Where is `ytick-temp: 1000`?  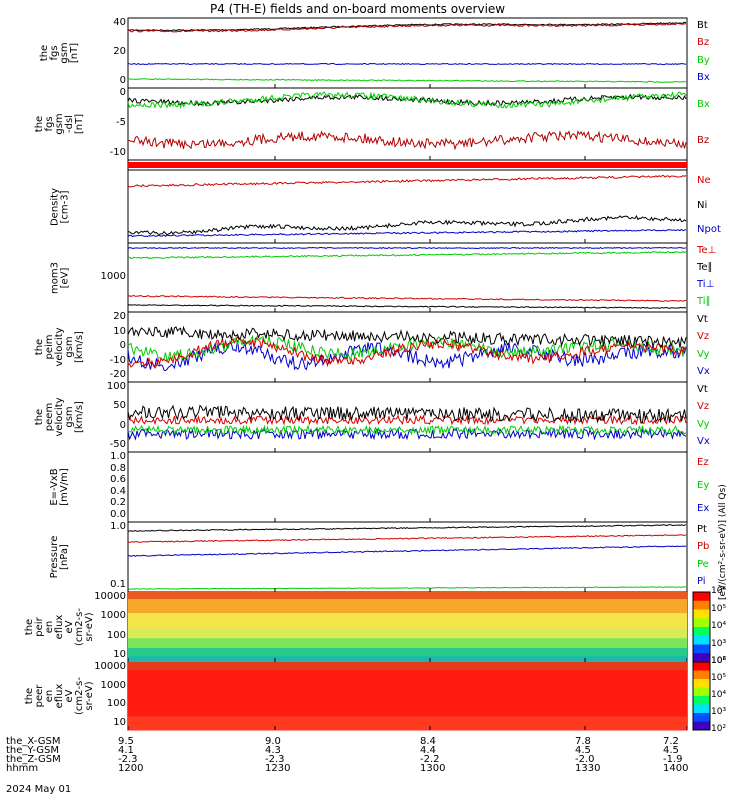
ytick-temp: 1000 is located at coordinates (113, 276).